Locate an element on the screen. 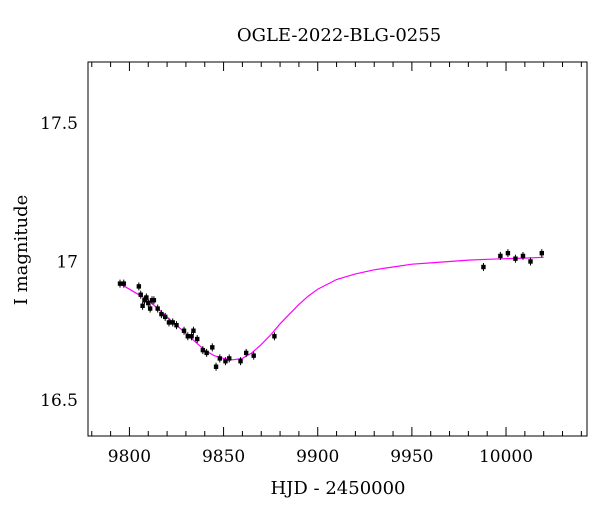 The image size is (600, 512). y-tick-label: 17.5 is located at coordinates (59, 124).